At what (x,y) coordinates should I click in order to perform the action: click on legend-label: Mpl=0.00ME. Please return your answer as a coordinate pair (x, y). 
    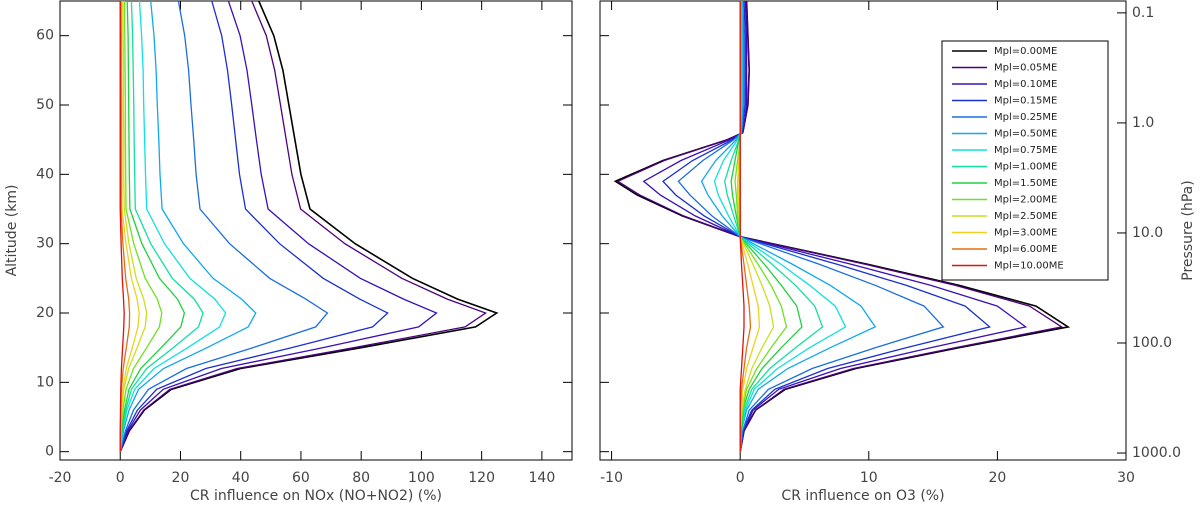
    Looking at the image, I should click on (1025, 51).